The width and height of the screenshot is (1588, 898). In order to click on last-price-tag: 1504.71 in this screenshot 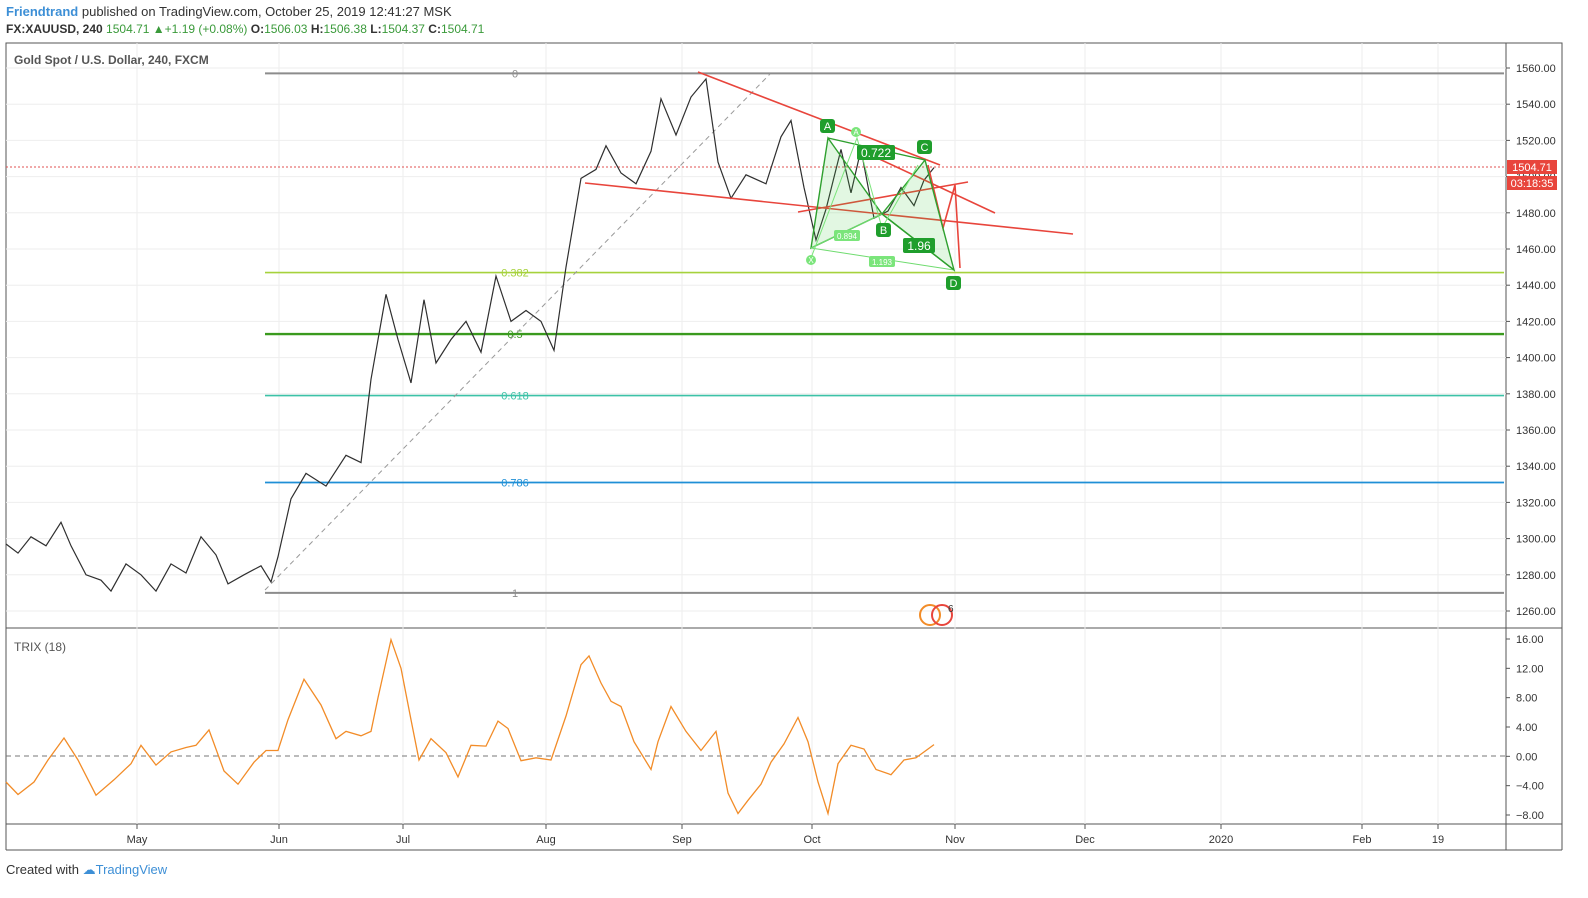, I will do `click(1532, 167)`.